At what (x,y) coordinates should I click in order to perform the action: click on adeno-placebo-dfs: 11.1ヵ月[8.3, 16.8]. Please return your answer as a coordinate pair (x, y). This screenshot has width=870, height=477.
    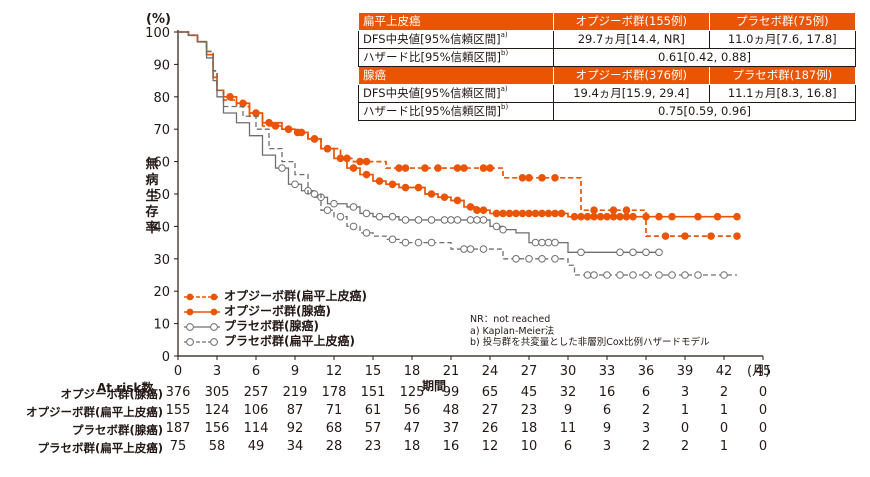
    Looking at the image, I should click on (782, 93).